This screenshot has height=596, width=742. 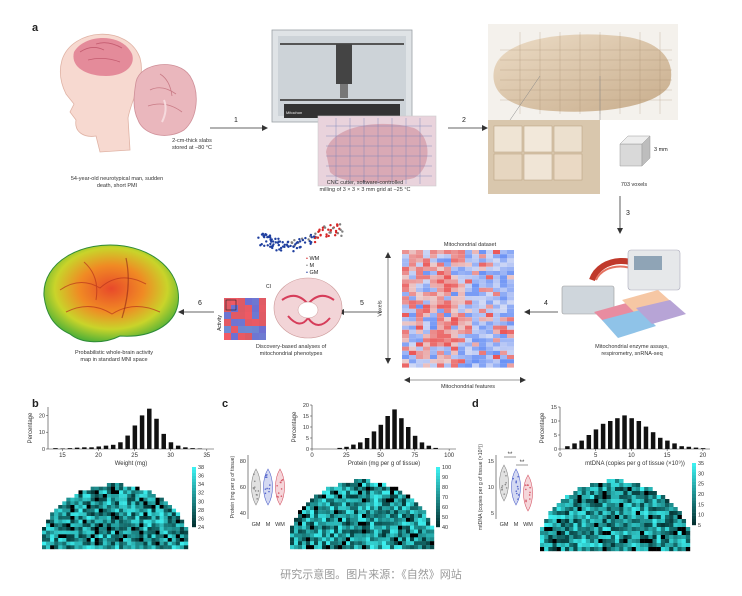 What do you see at coordinates (306, 417) in the screenshot?
I see `y-tick-label: 15` at bounding box center [306, 417].